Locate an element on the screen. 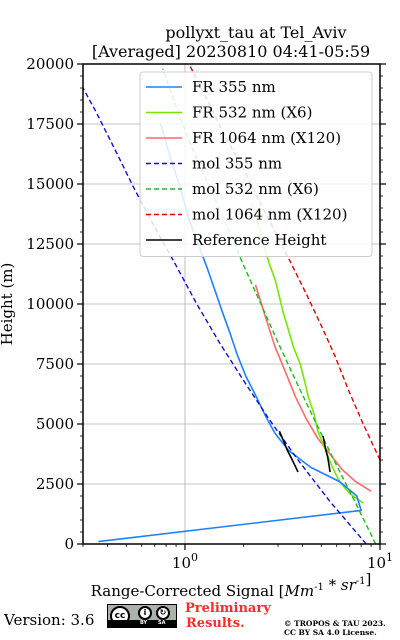 This screenshot has height=640, width=400. license-label-by: BY is located at coordinates (144, 623).